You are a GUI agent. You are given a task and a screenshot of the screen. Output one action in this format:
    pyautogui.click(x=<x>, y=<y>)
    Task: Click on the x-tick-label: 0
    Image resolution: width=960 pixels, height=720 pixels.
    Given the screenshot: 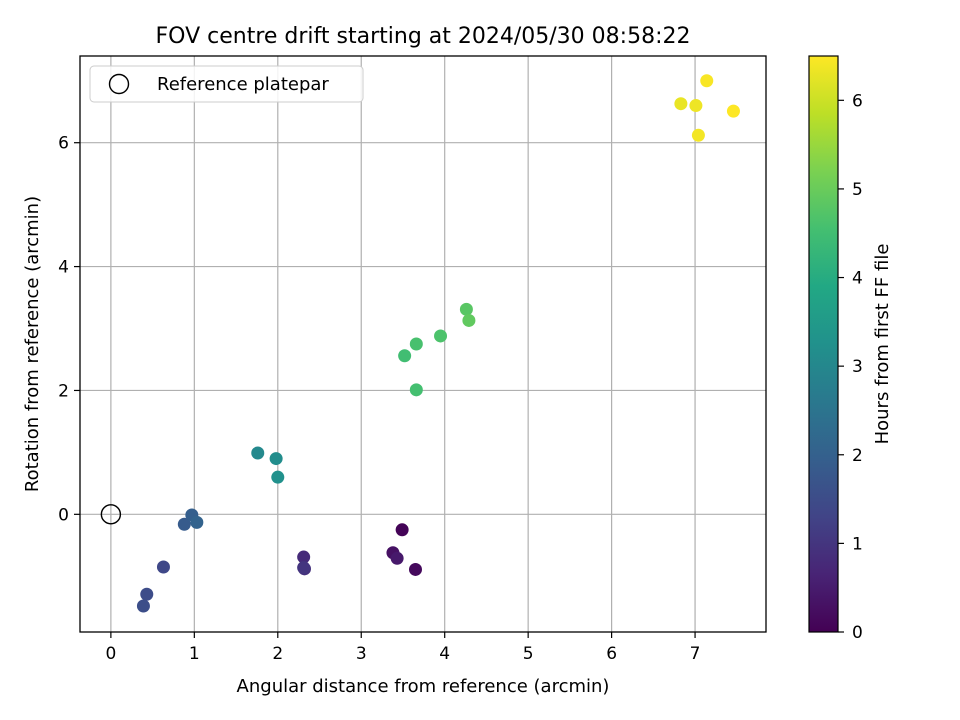 What is the action you would take?
    pyautogui.click(x=110, y=654)
    